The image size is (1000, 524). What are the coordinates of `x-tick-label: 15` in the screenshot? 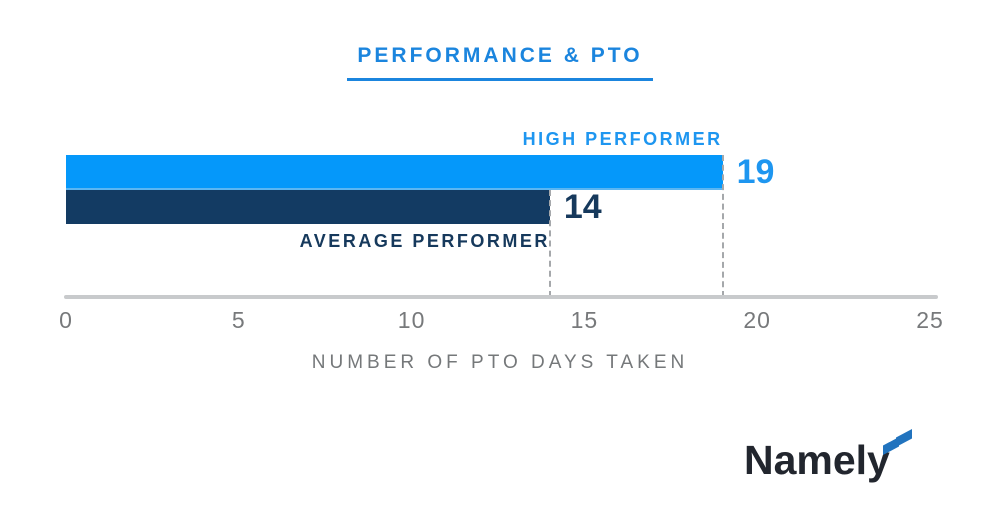 It's located at (584, 320).